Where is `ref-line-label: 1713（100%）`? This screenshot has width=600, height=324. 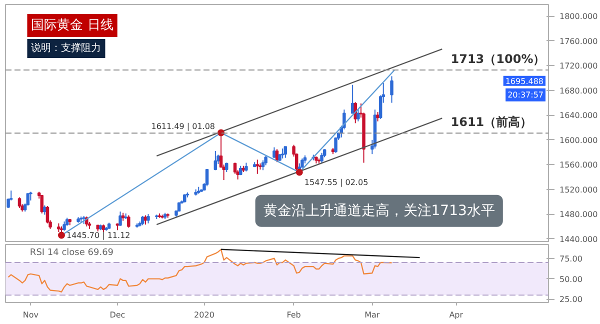 ref-line-label: 1713（100%） is located at coordinates (498, 59).